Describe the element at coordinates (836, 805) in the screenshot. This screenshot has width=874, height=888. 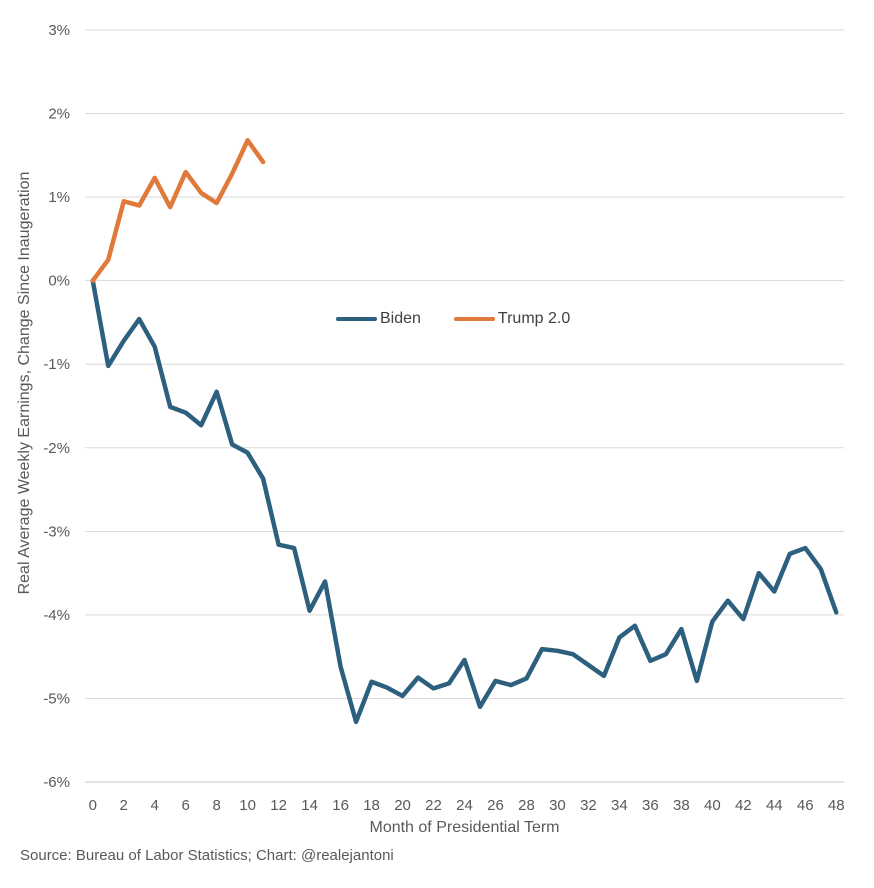
I see `x-tick-label: 48` at that location.